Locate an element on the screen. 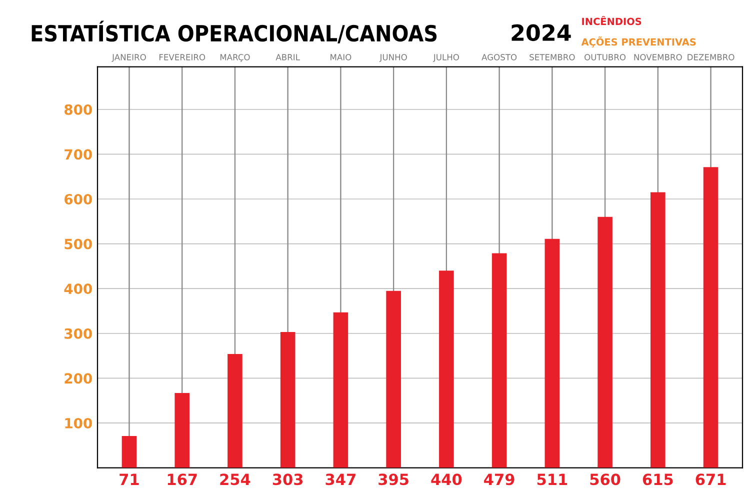 The image size is (750, 495). data-label: 615 is located at coordinates (657, 480).